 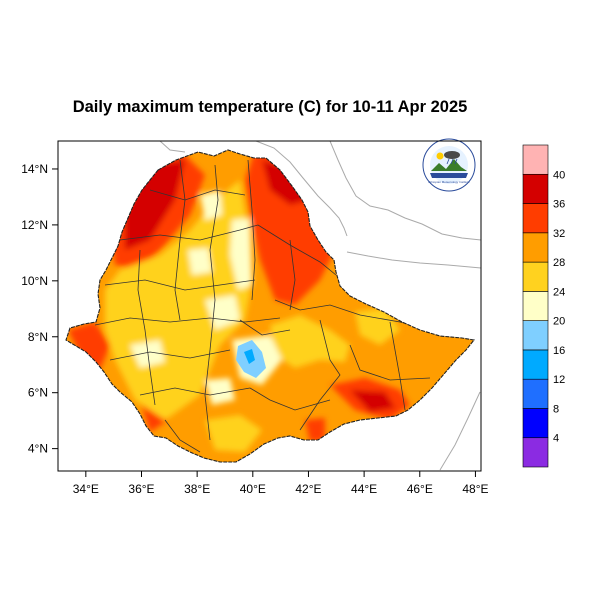 What do you see at coordinates (559, 263) in the screenshot?
I see `colorbar-label: 28` at bounding box center [559, 263].